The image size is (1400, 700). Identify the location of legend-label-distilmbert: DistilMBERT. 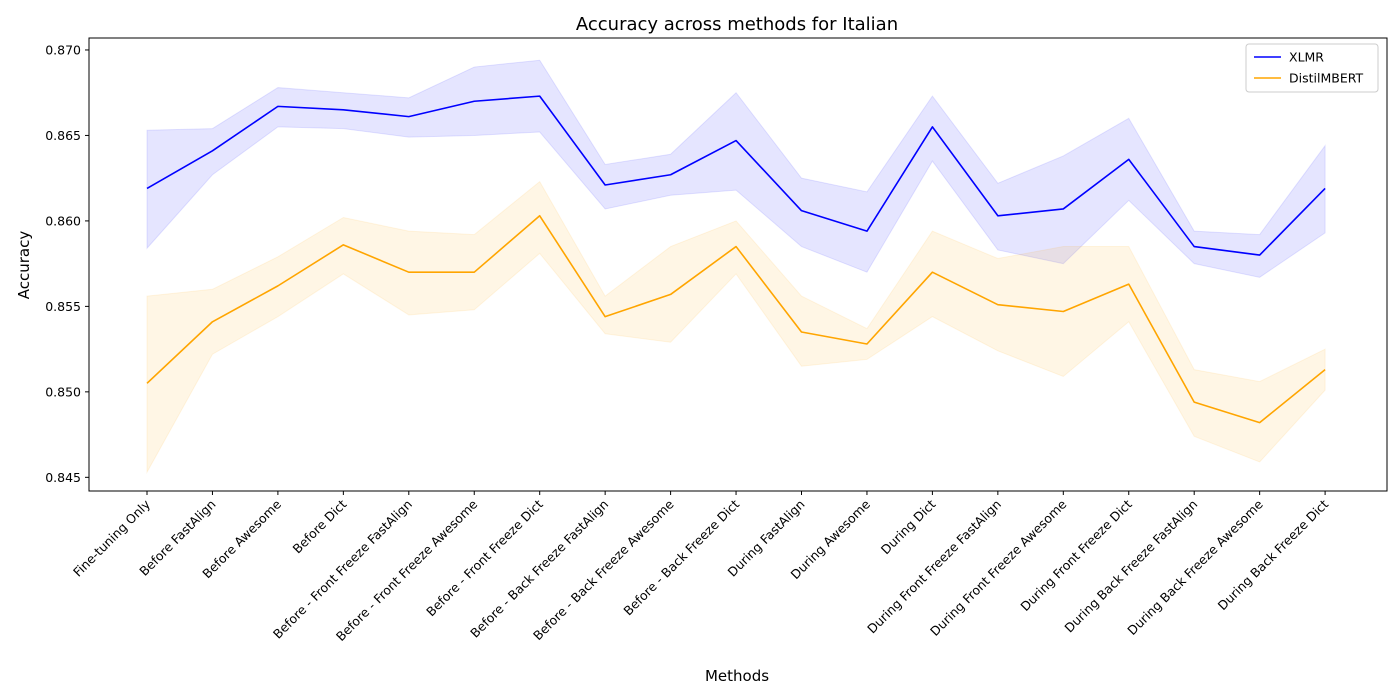
(1326, 78).